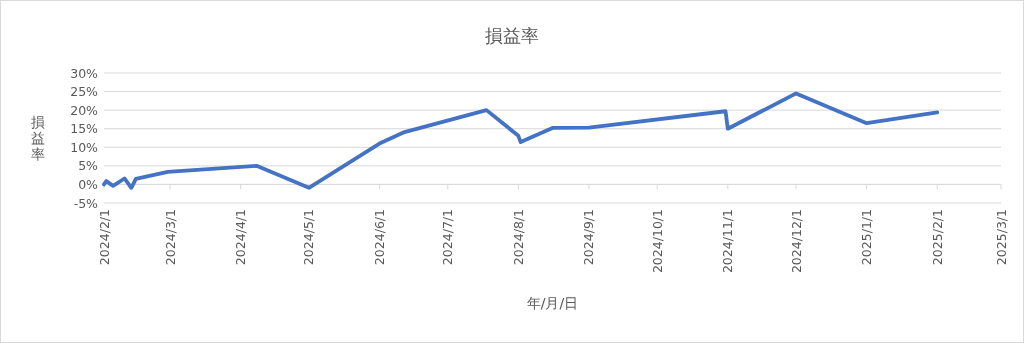  Describe the element at coordinates (104, 237) in the screenshot. I see `x-tick-label: 2024/2/1` at that location.